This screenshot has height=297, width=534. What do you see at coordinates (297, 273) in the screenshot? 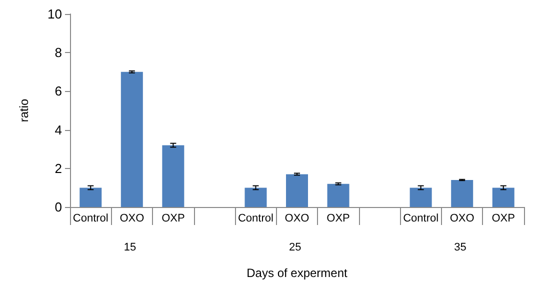
I see `x-axis-title: Days of experment` at bounding box center [297, 273].